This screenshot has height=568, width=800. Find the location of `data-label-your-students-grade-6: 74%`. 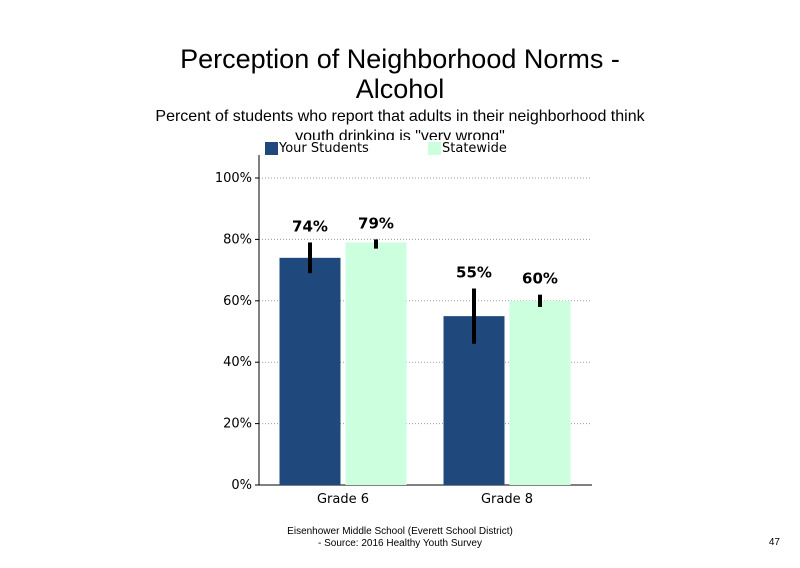

data-label-your-students-grade-6: 74% is located at coordinates (310, 226).